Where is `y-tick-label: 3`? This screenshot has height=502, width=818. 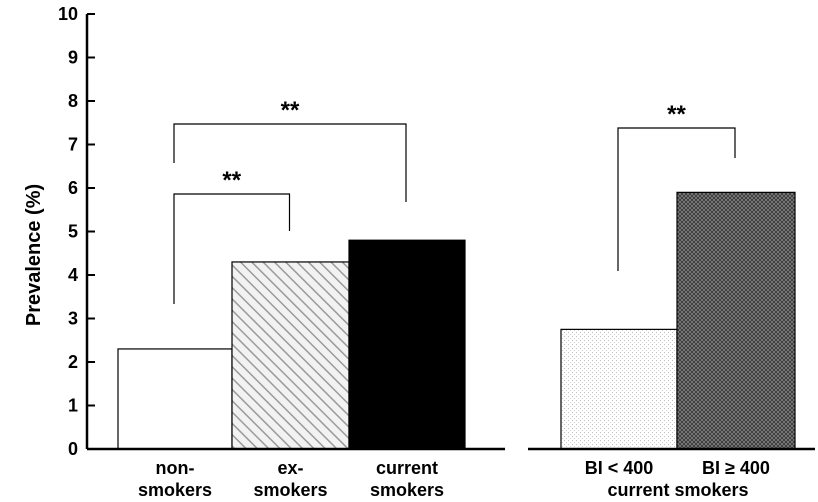 y-tick-label: 3 is located at coordinates (73, 319).